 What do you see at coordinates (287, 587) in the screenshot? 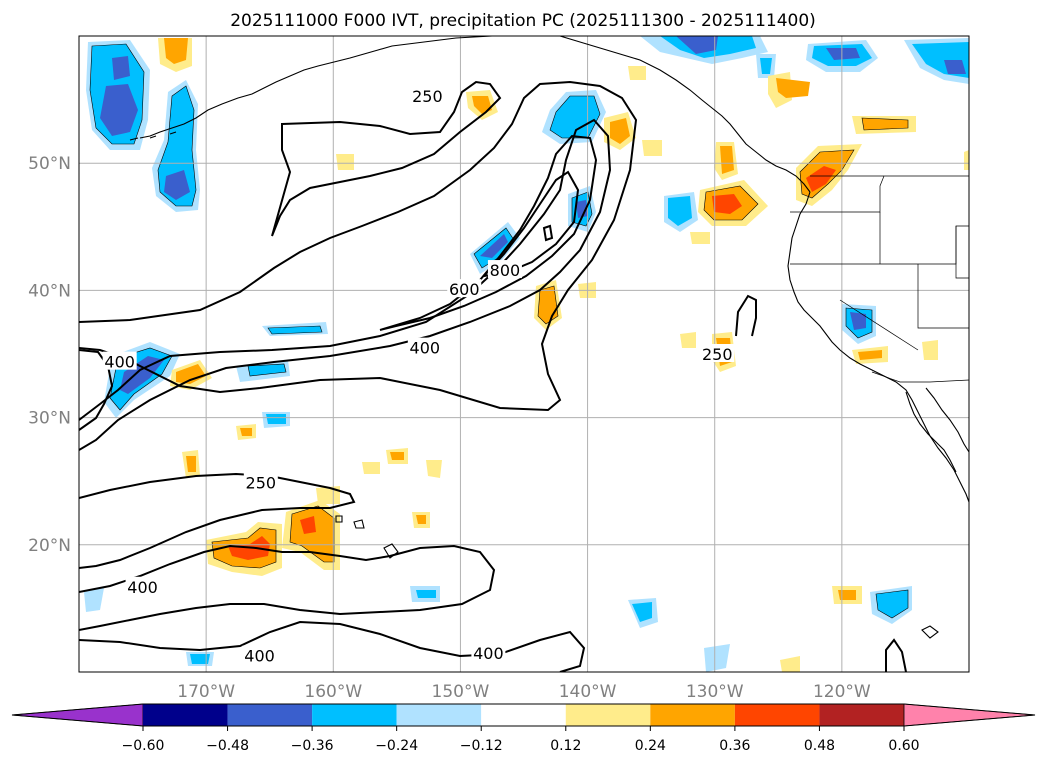
I see `ivt-contour-400-south` at bounding box center [287, 587].